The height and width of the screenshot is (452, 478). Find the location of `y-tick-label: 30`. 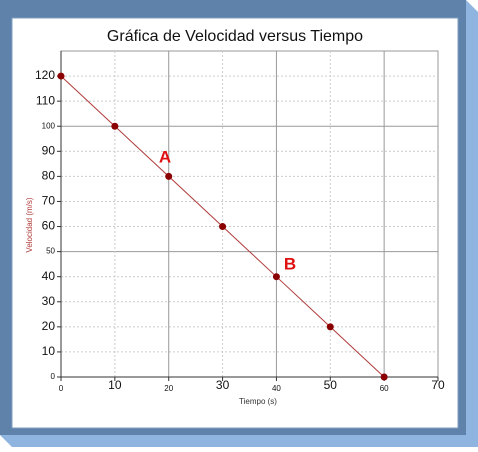

y-tick-label: 30 is located at coordinates (49, 301).